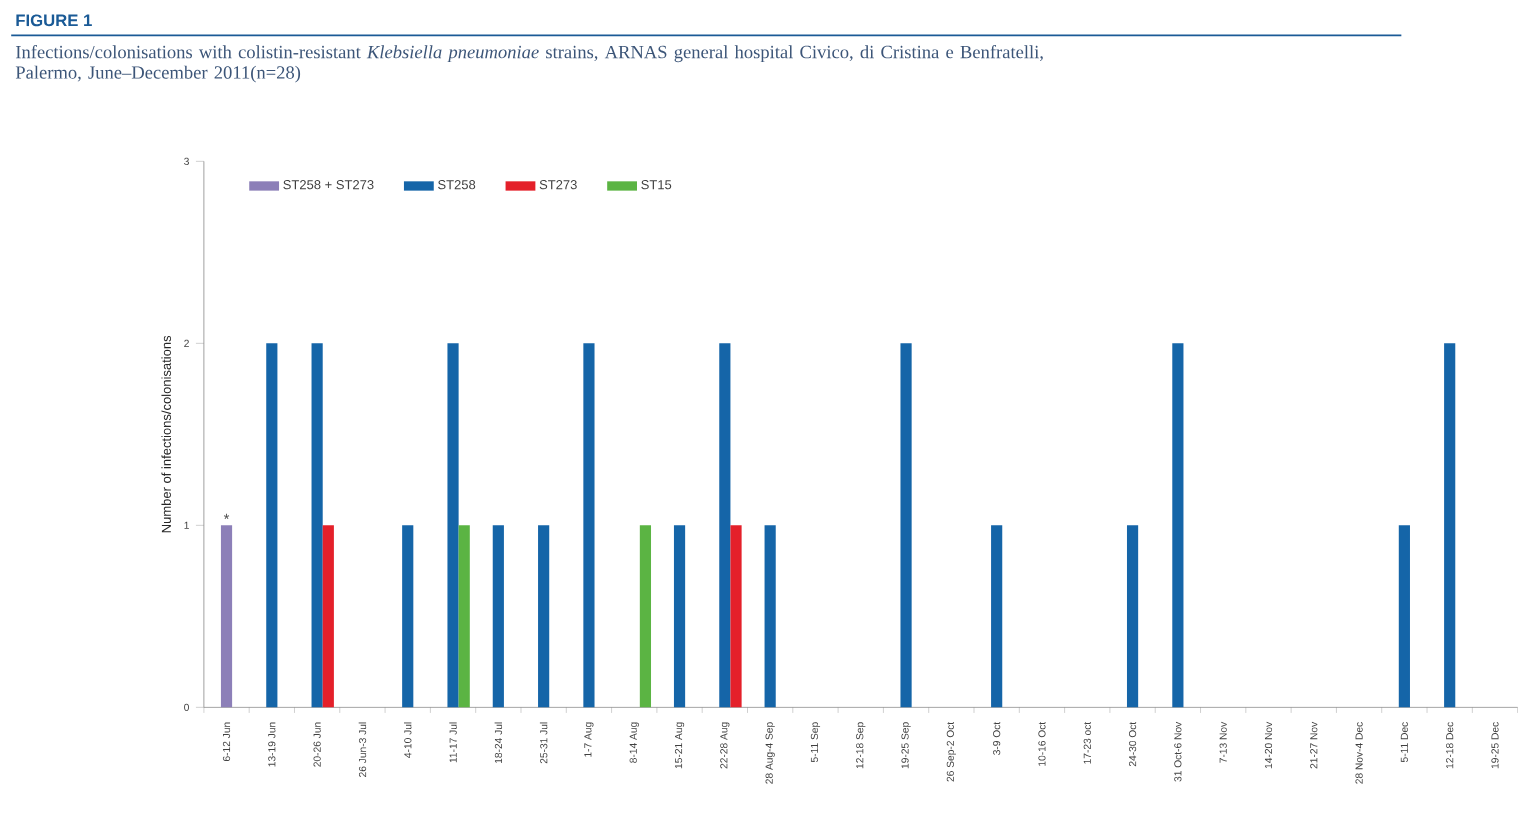 The width and height of the screenshot is (1518, 832). What do you see at coordinates (54, 20) in the screenshot?
I see `text: FIGURE 1` at bounding box center [54, 20].